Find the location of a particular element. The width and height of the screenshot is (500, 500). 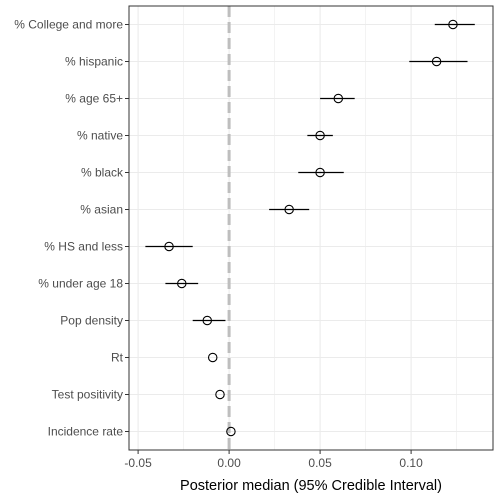

y-tick-label: Rt is located at coordinates (117, 358).